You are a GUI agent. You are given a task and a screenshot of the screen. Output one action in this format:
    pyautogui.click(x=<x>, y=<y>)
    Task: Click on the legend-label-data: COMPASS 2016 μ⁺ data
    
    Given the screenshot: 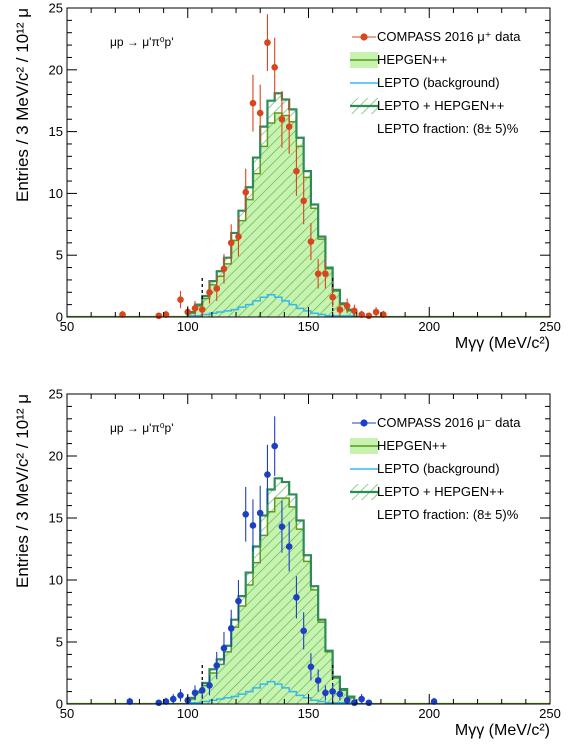 What is the action you would take?
    pyautogui.click(x=449, y=36)
    